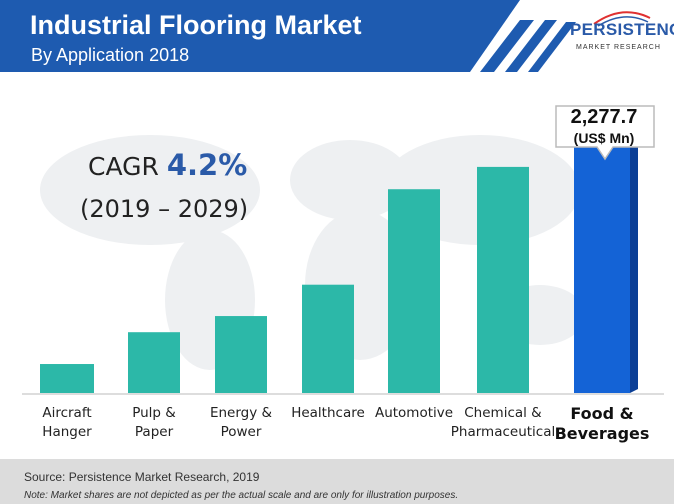 The image size is (674, 504). What do you see at coordinates (154, 432) in the screenshot?
I see `category-label-line: Paper` at bounding box center [154, 432].